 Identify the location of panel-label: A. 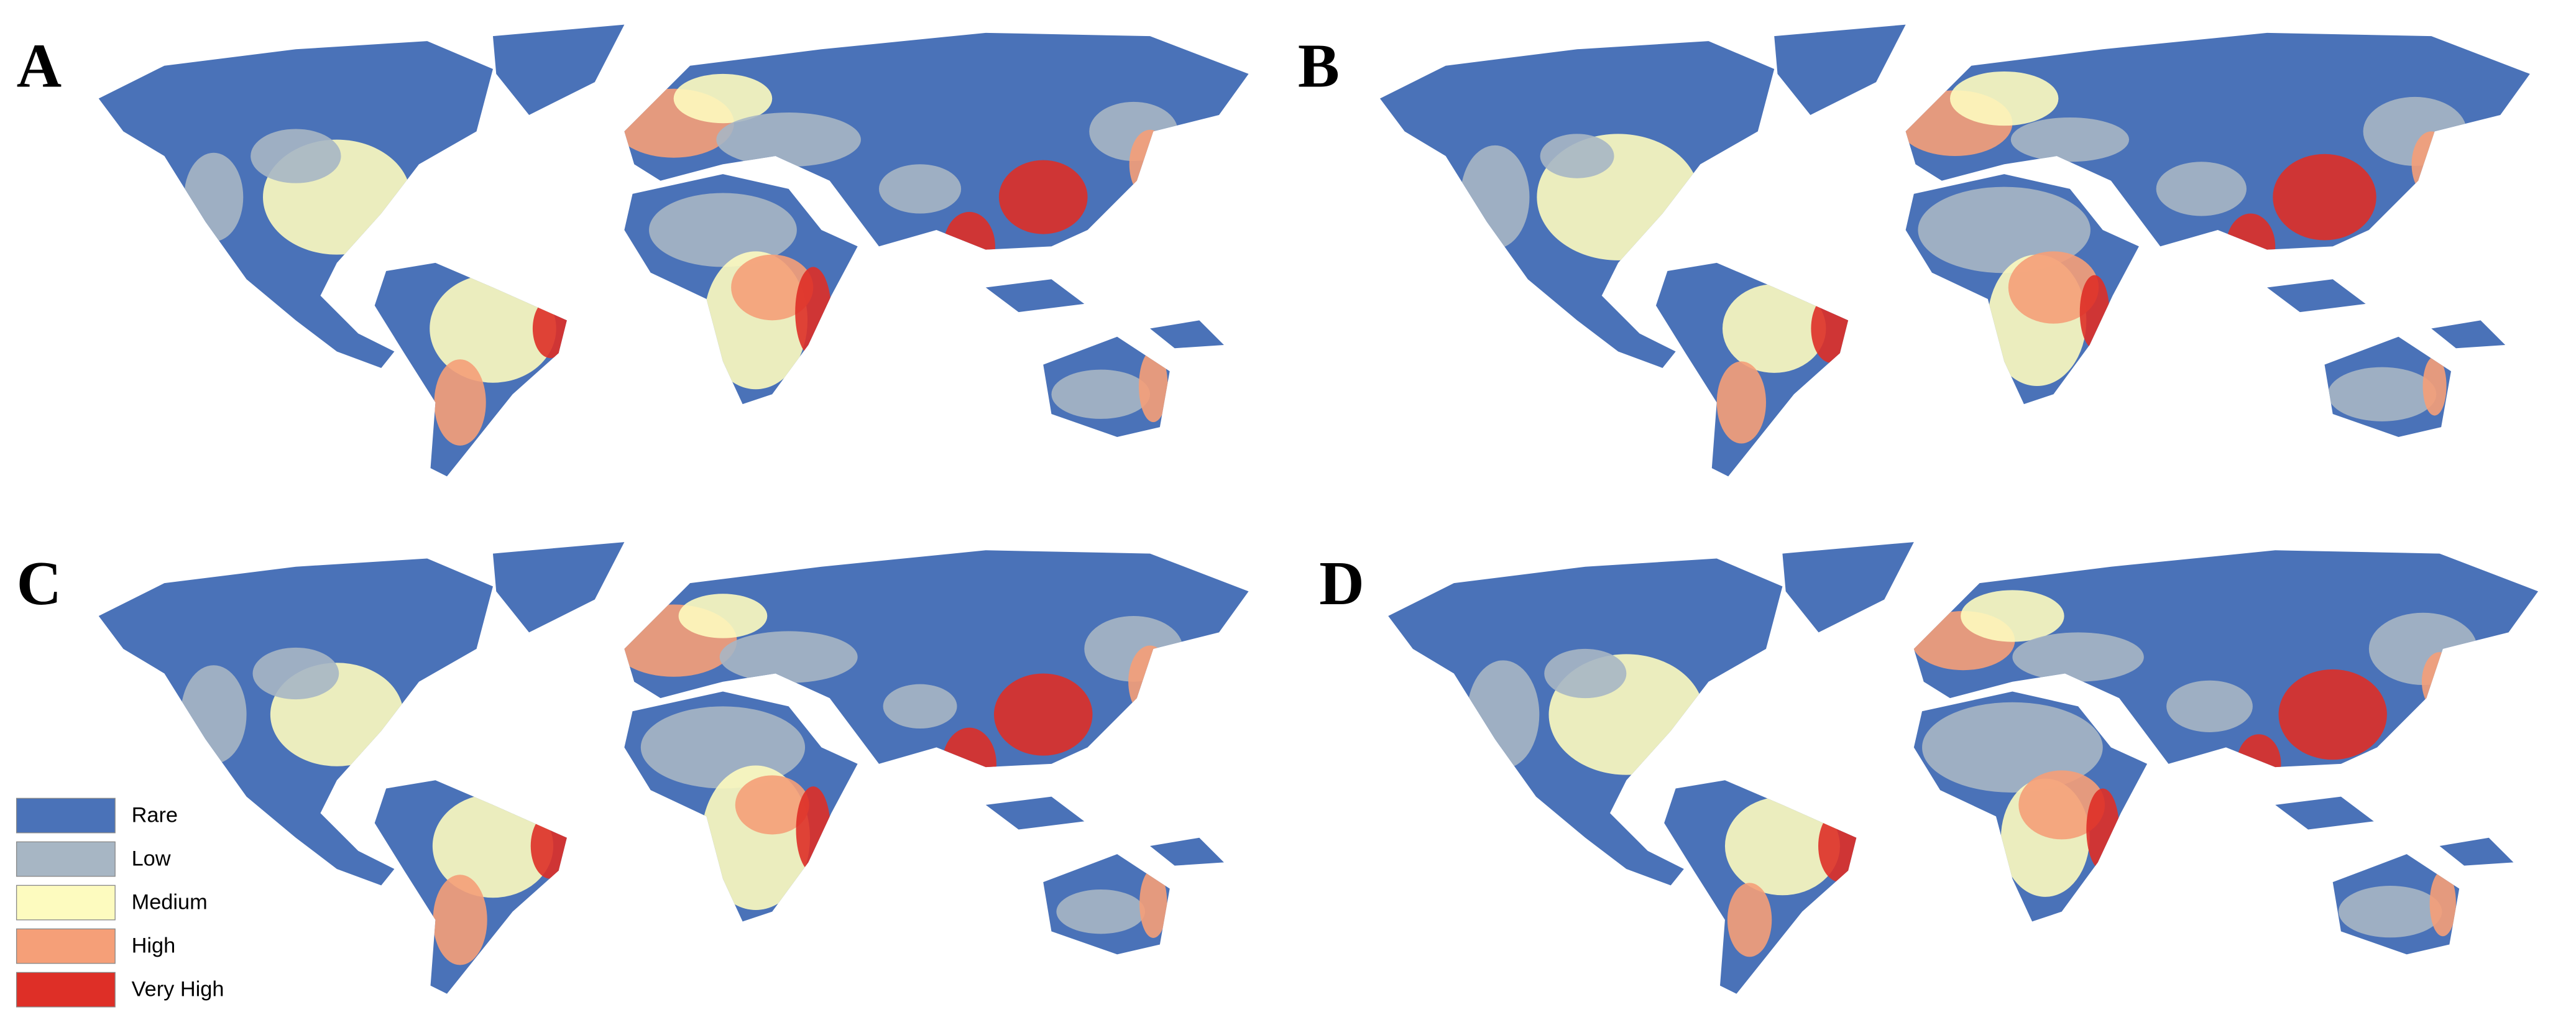
(39, 65).